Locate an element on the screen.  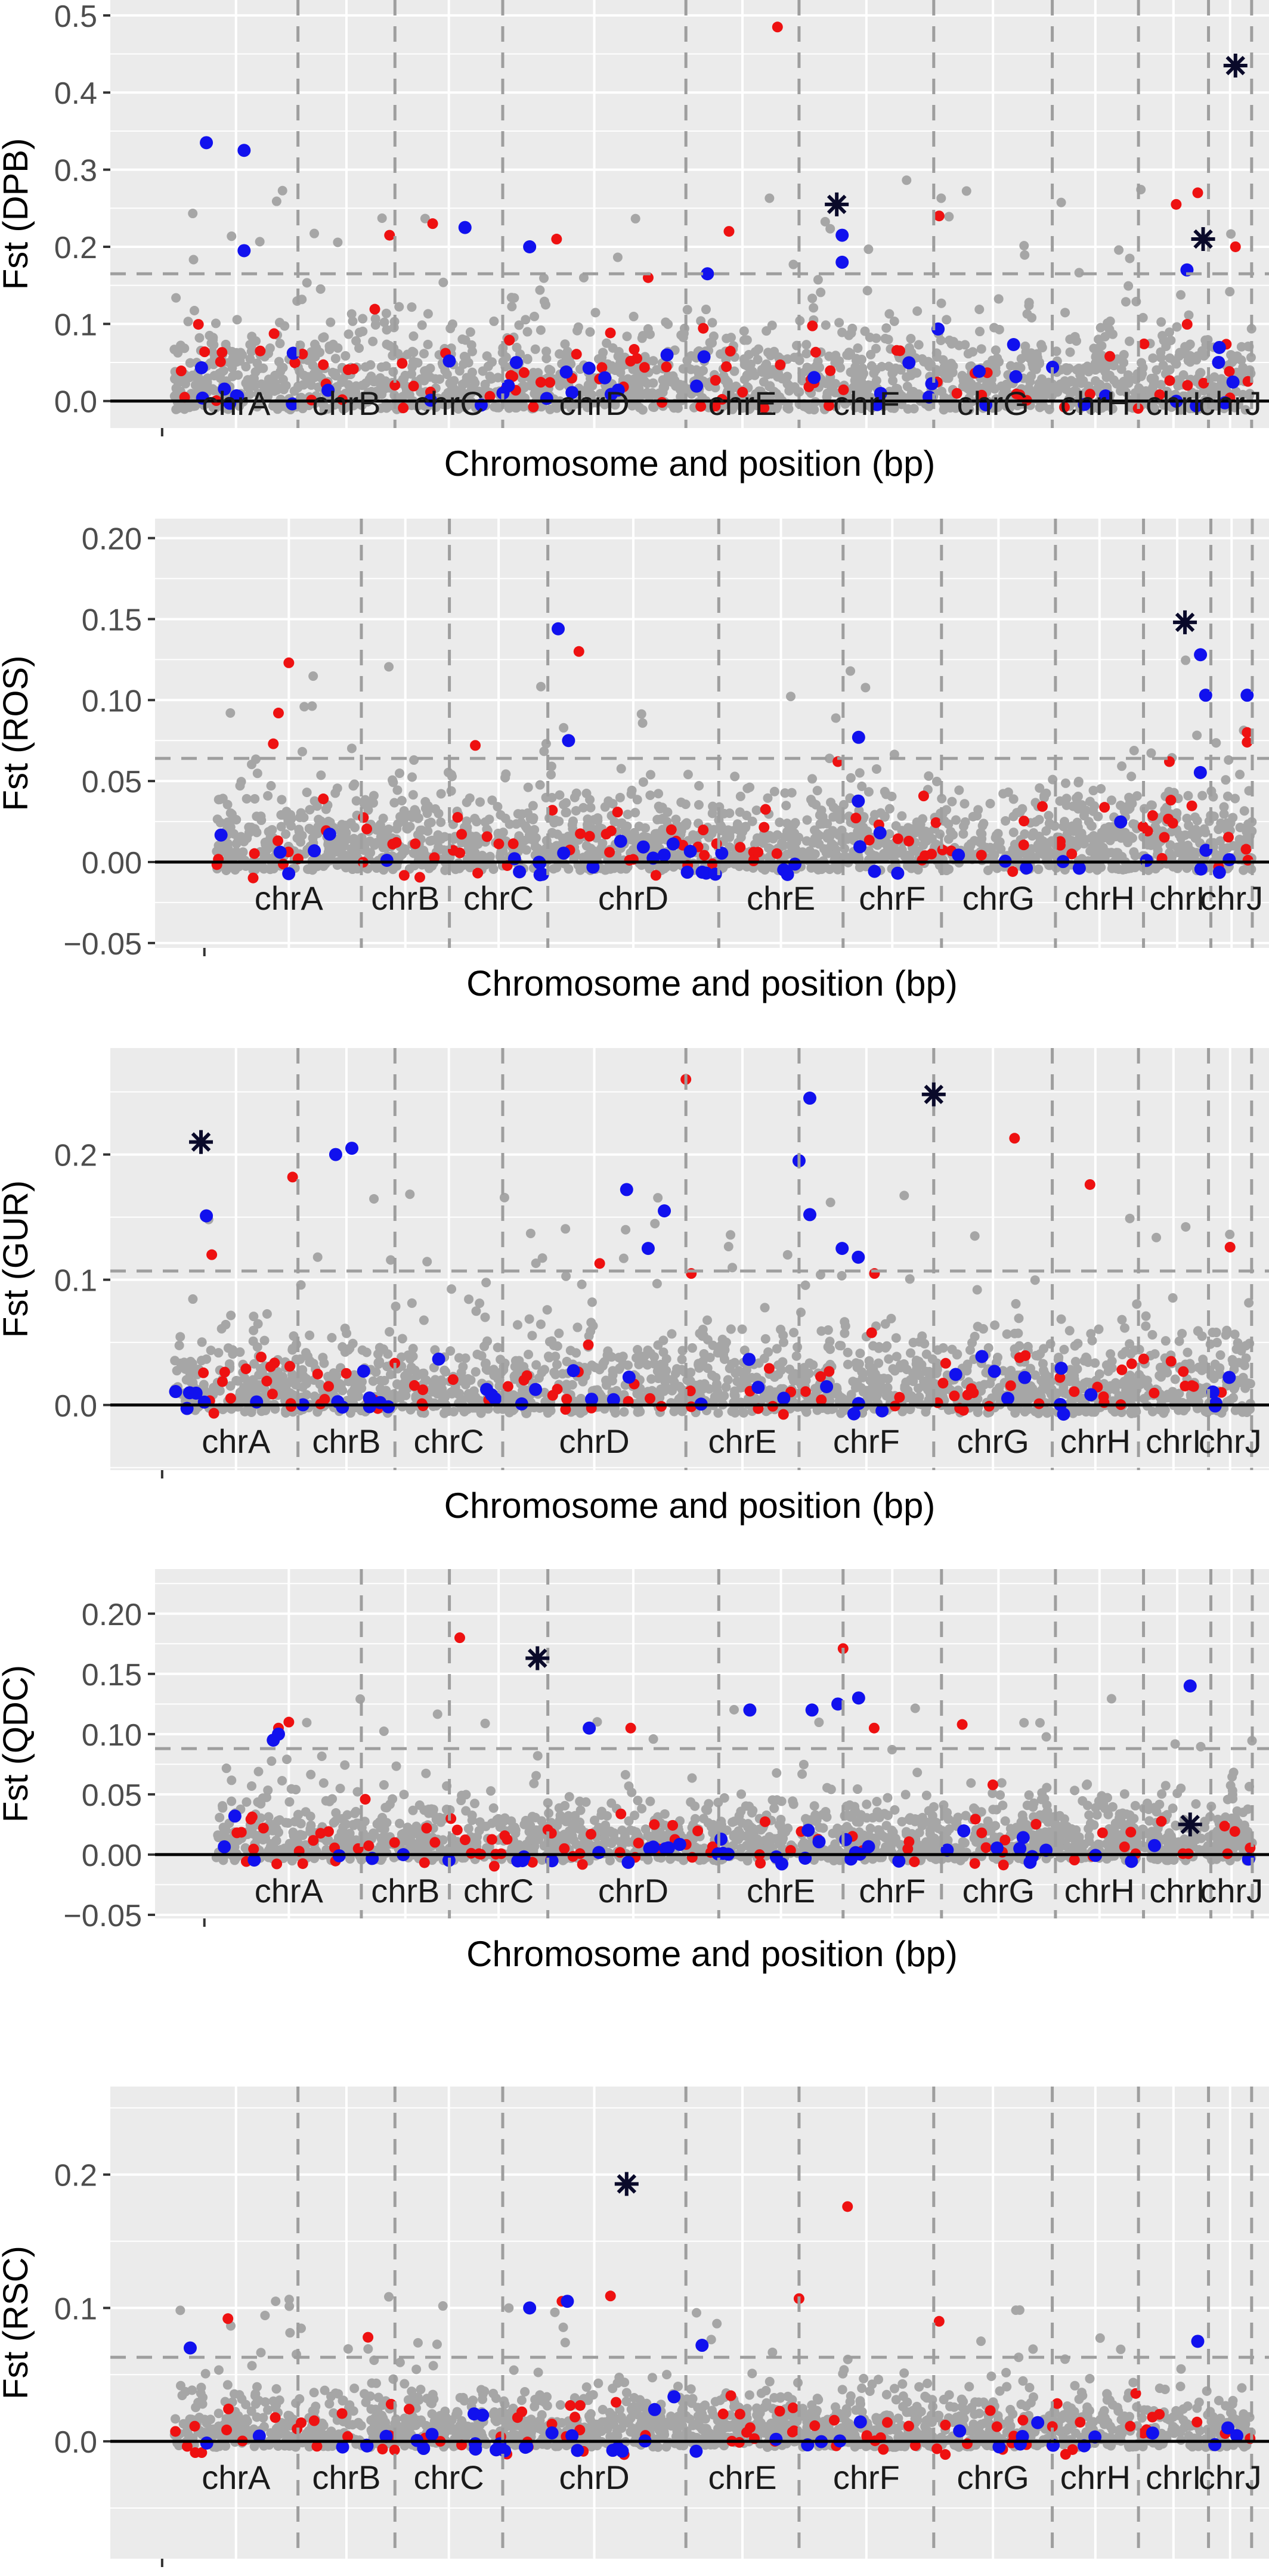
y-tick-label: 0.1 is located at coordinates (75, 325).